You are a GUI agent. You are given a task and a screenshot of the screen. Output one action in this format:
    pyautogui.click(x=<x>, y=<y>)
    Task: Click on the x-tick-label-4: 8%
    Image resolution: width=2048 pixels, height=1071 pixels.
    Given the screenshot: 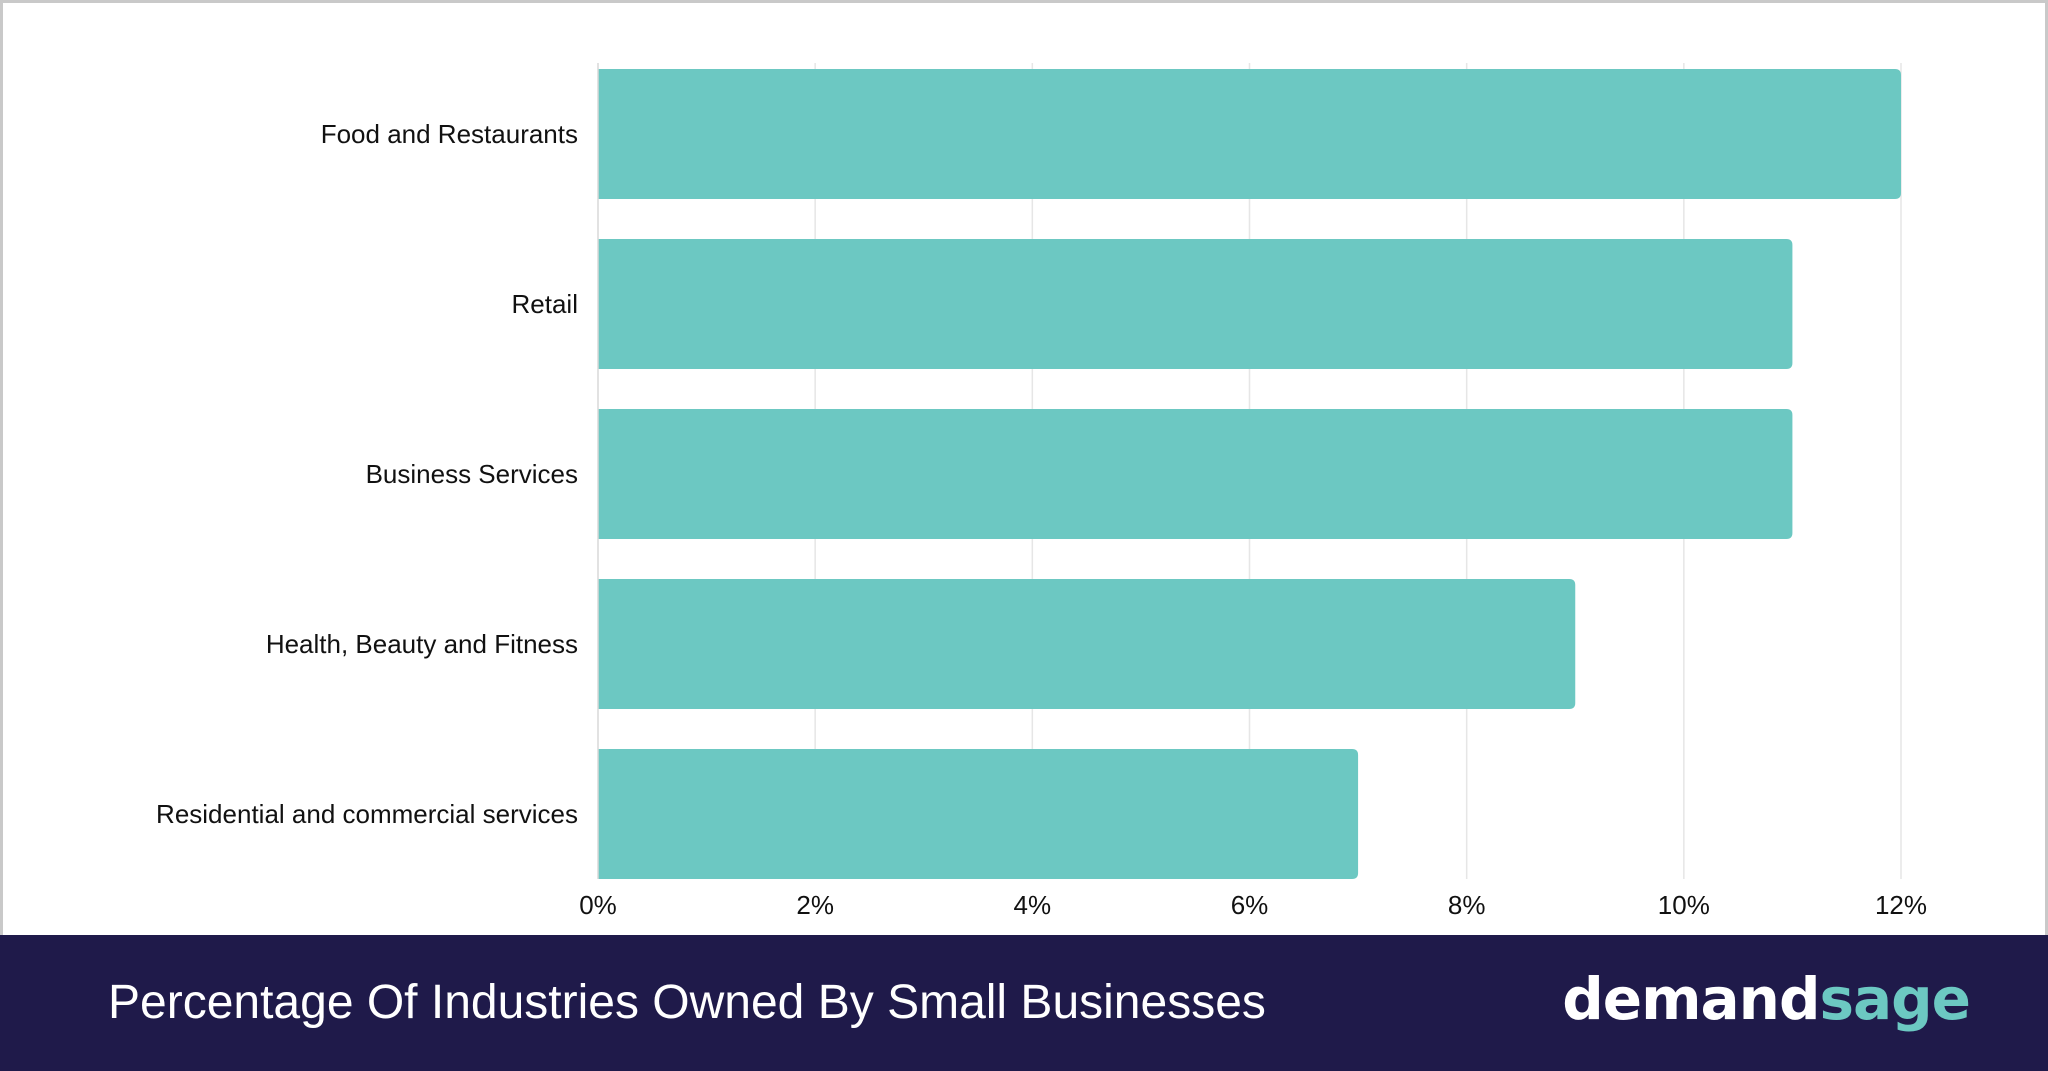 What is the action you would take?
    pyautogui.click(x=1467, y=905)
    